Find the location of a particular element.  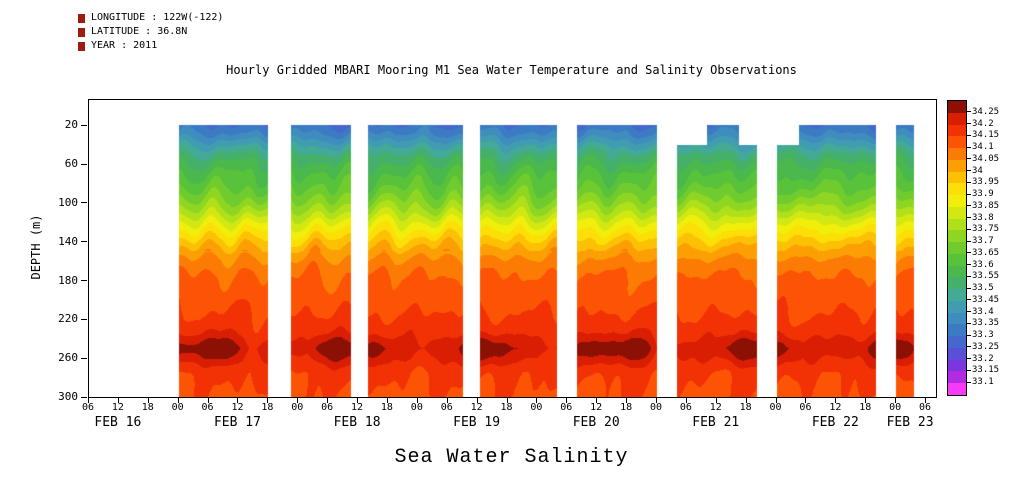

colorbar-tick-label: 34.05 is located at coordinates (986, 158).